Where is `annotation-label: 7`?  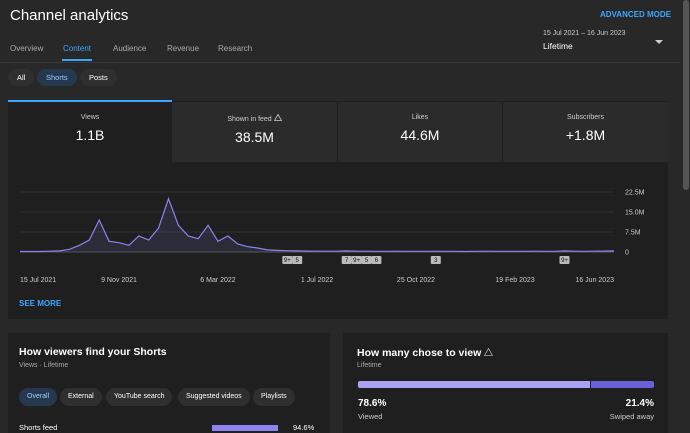 annotation-label: 7 is located at coordinates (347, 261).